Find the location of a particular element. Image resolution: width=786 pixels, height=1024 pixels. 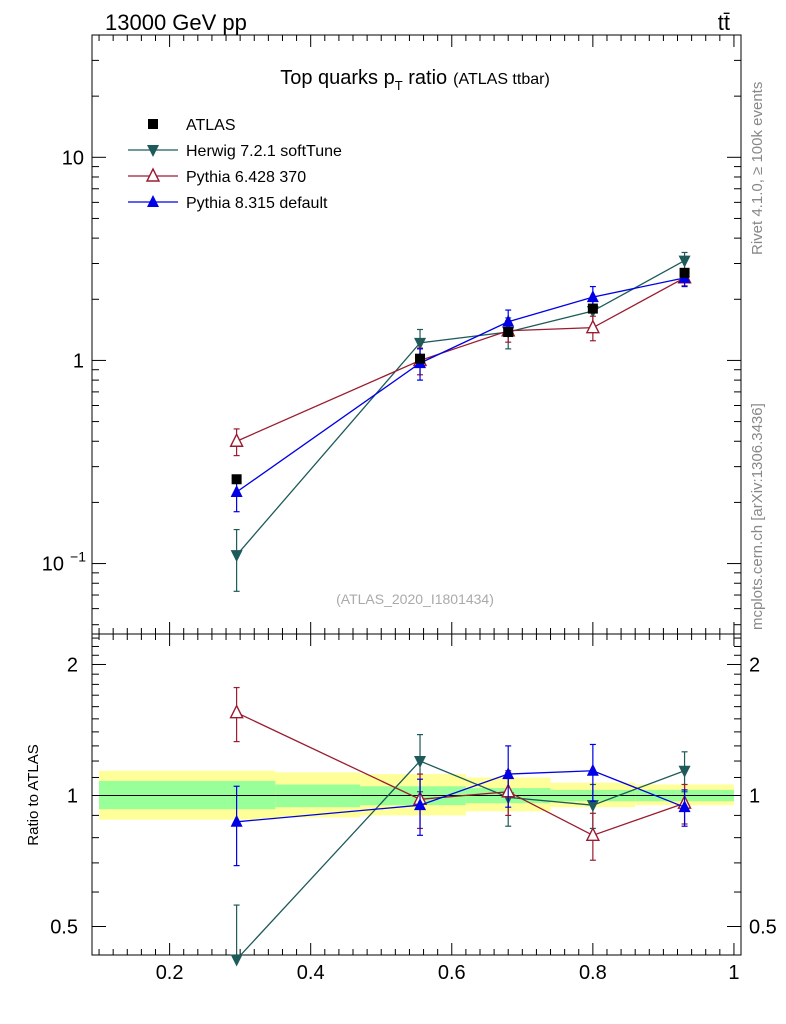

ratio-y-tick-label: 0.5 is located at coordinates (64, 927).